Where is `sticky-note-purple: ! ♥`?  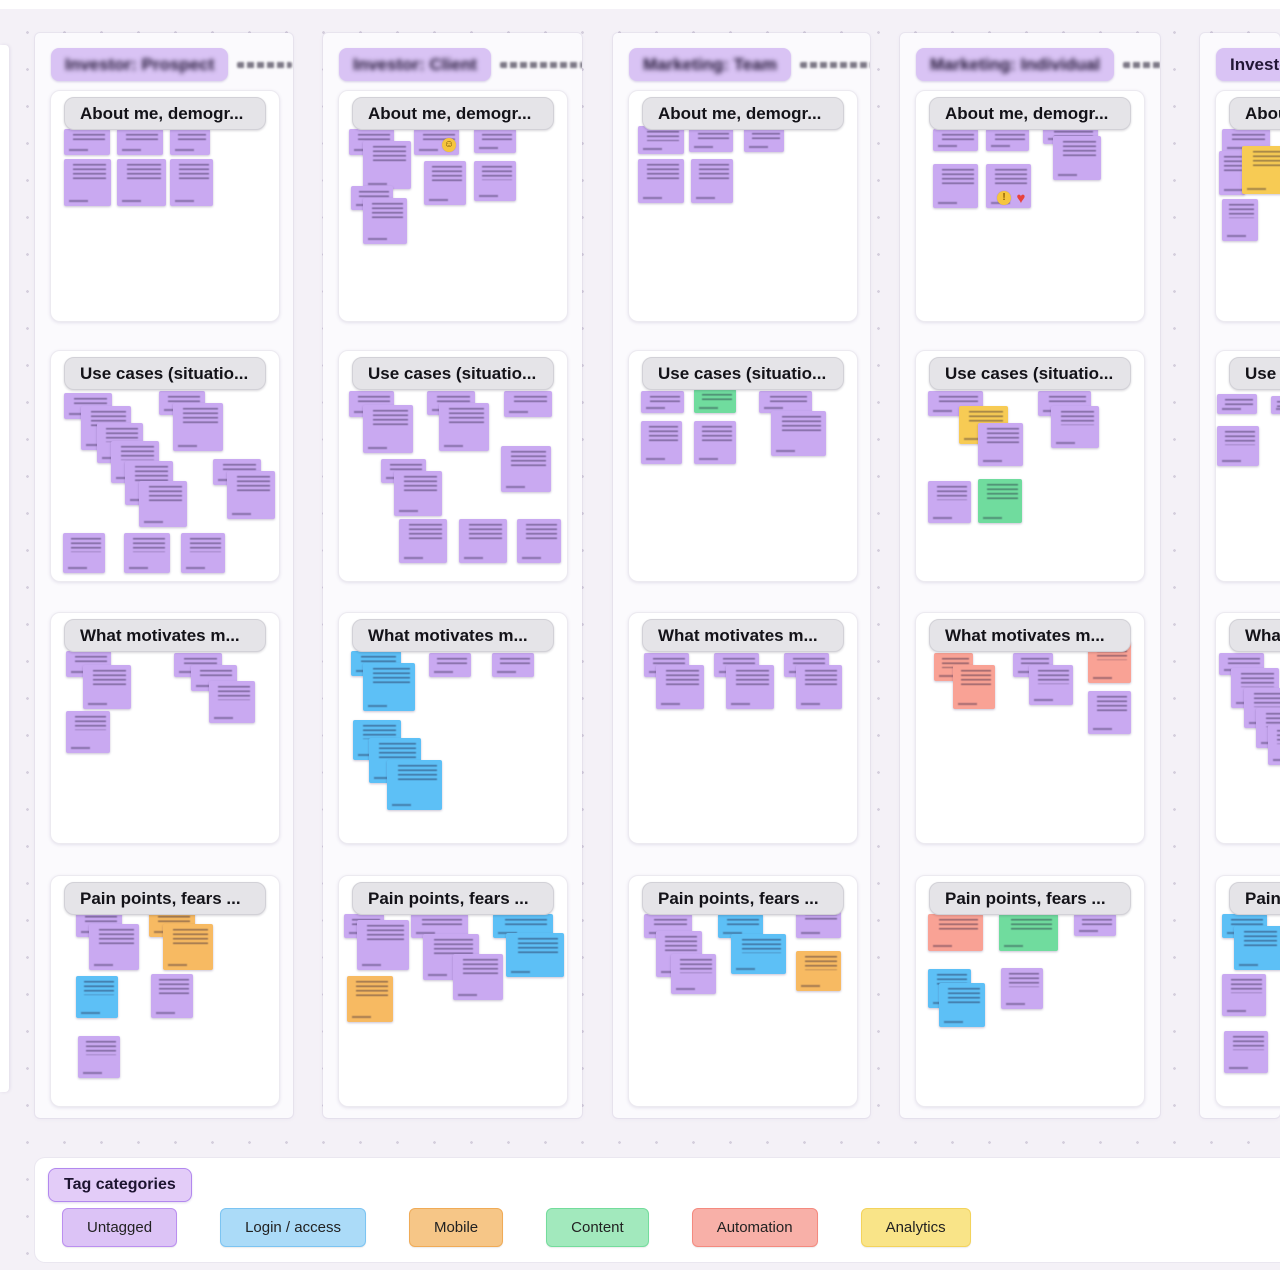 sticky-note-purple: ! ♥ is located at coordinates (1008, 186).